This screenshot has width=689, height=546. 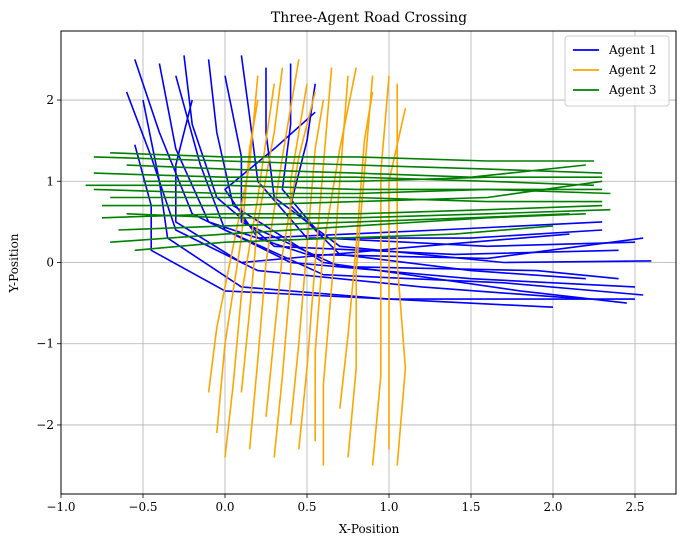 What do you see at coordinates (45, 425) in the screenshot?
I see `y-tick-label: −2` at bounding box center [45, 425].